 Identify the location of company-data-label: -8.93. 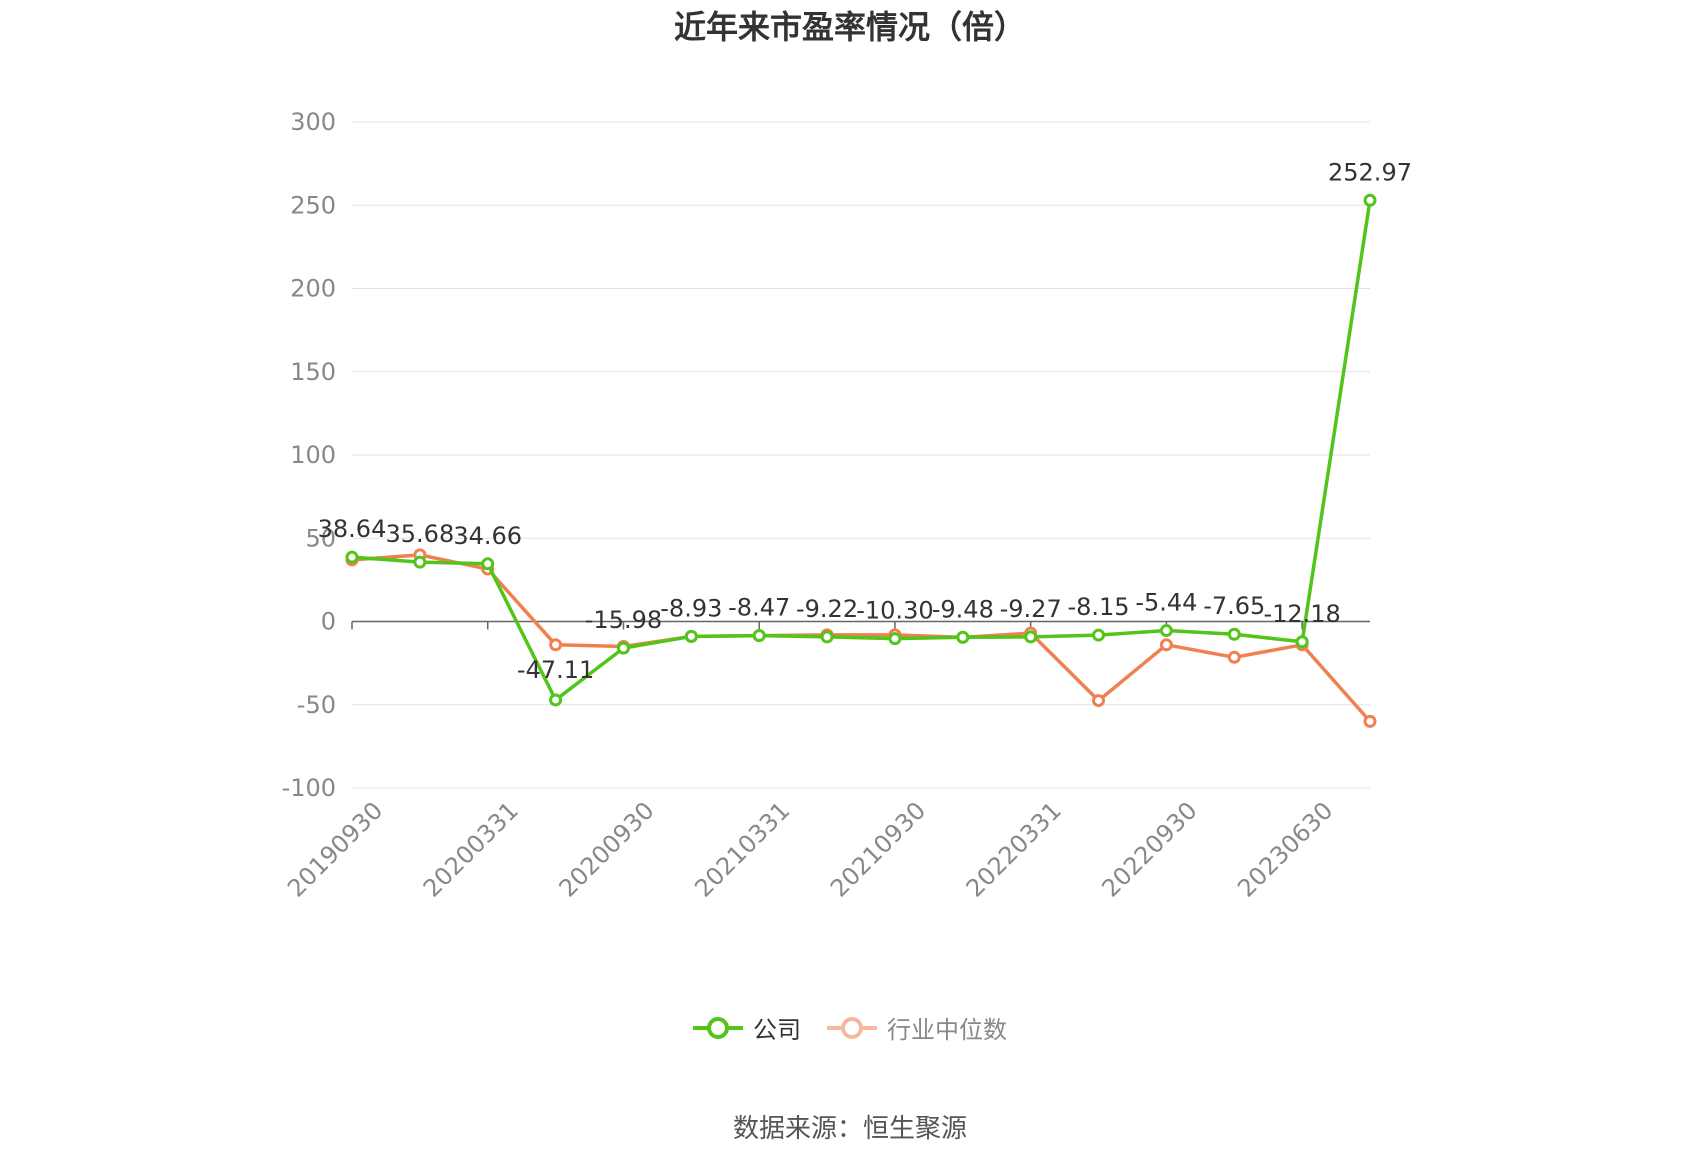
(691, 608).